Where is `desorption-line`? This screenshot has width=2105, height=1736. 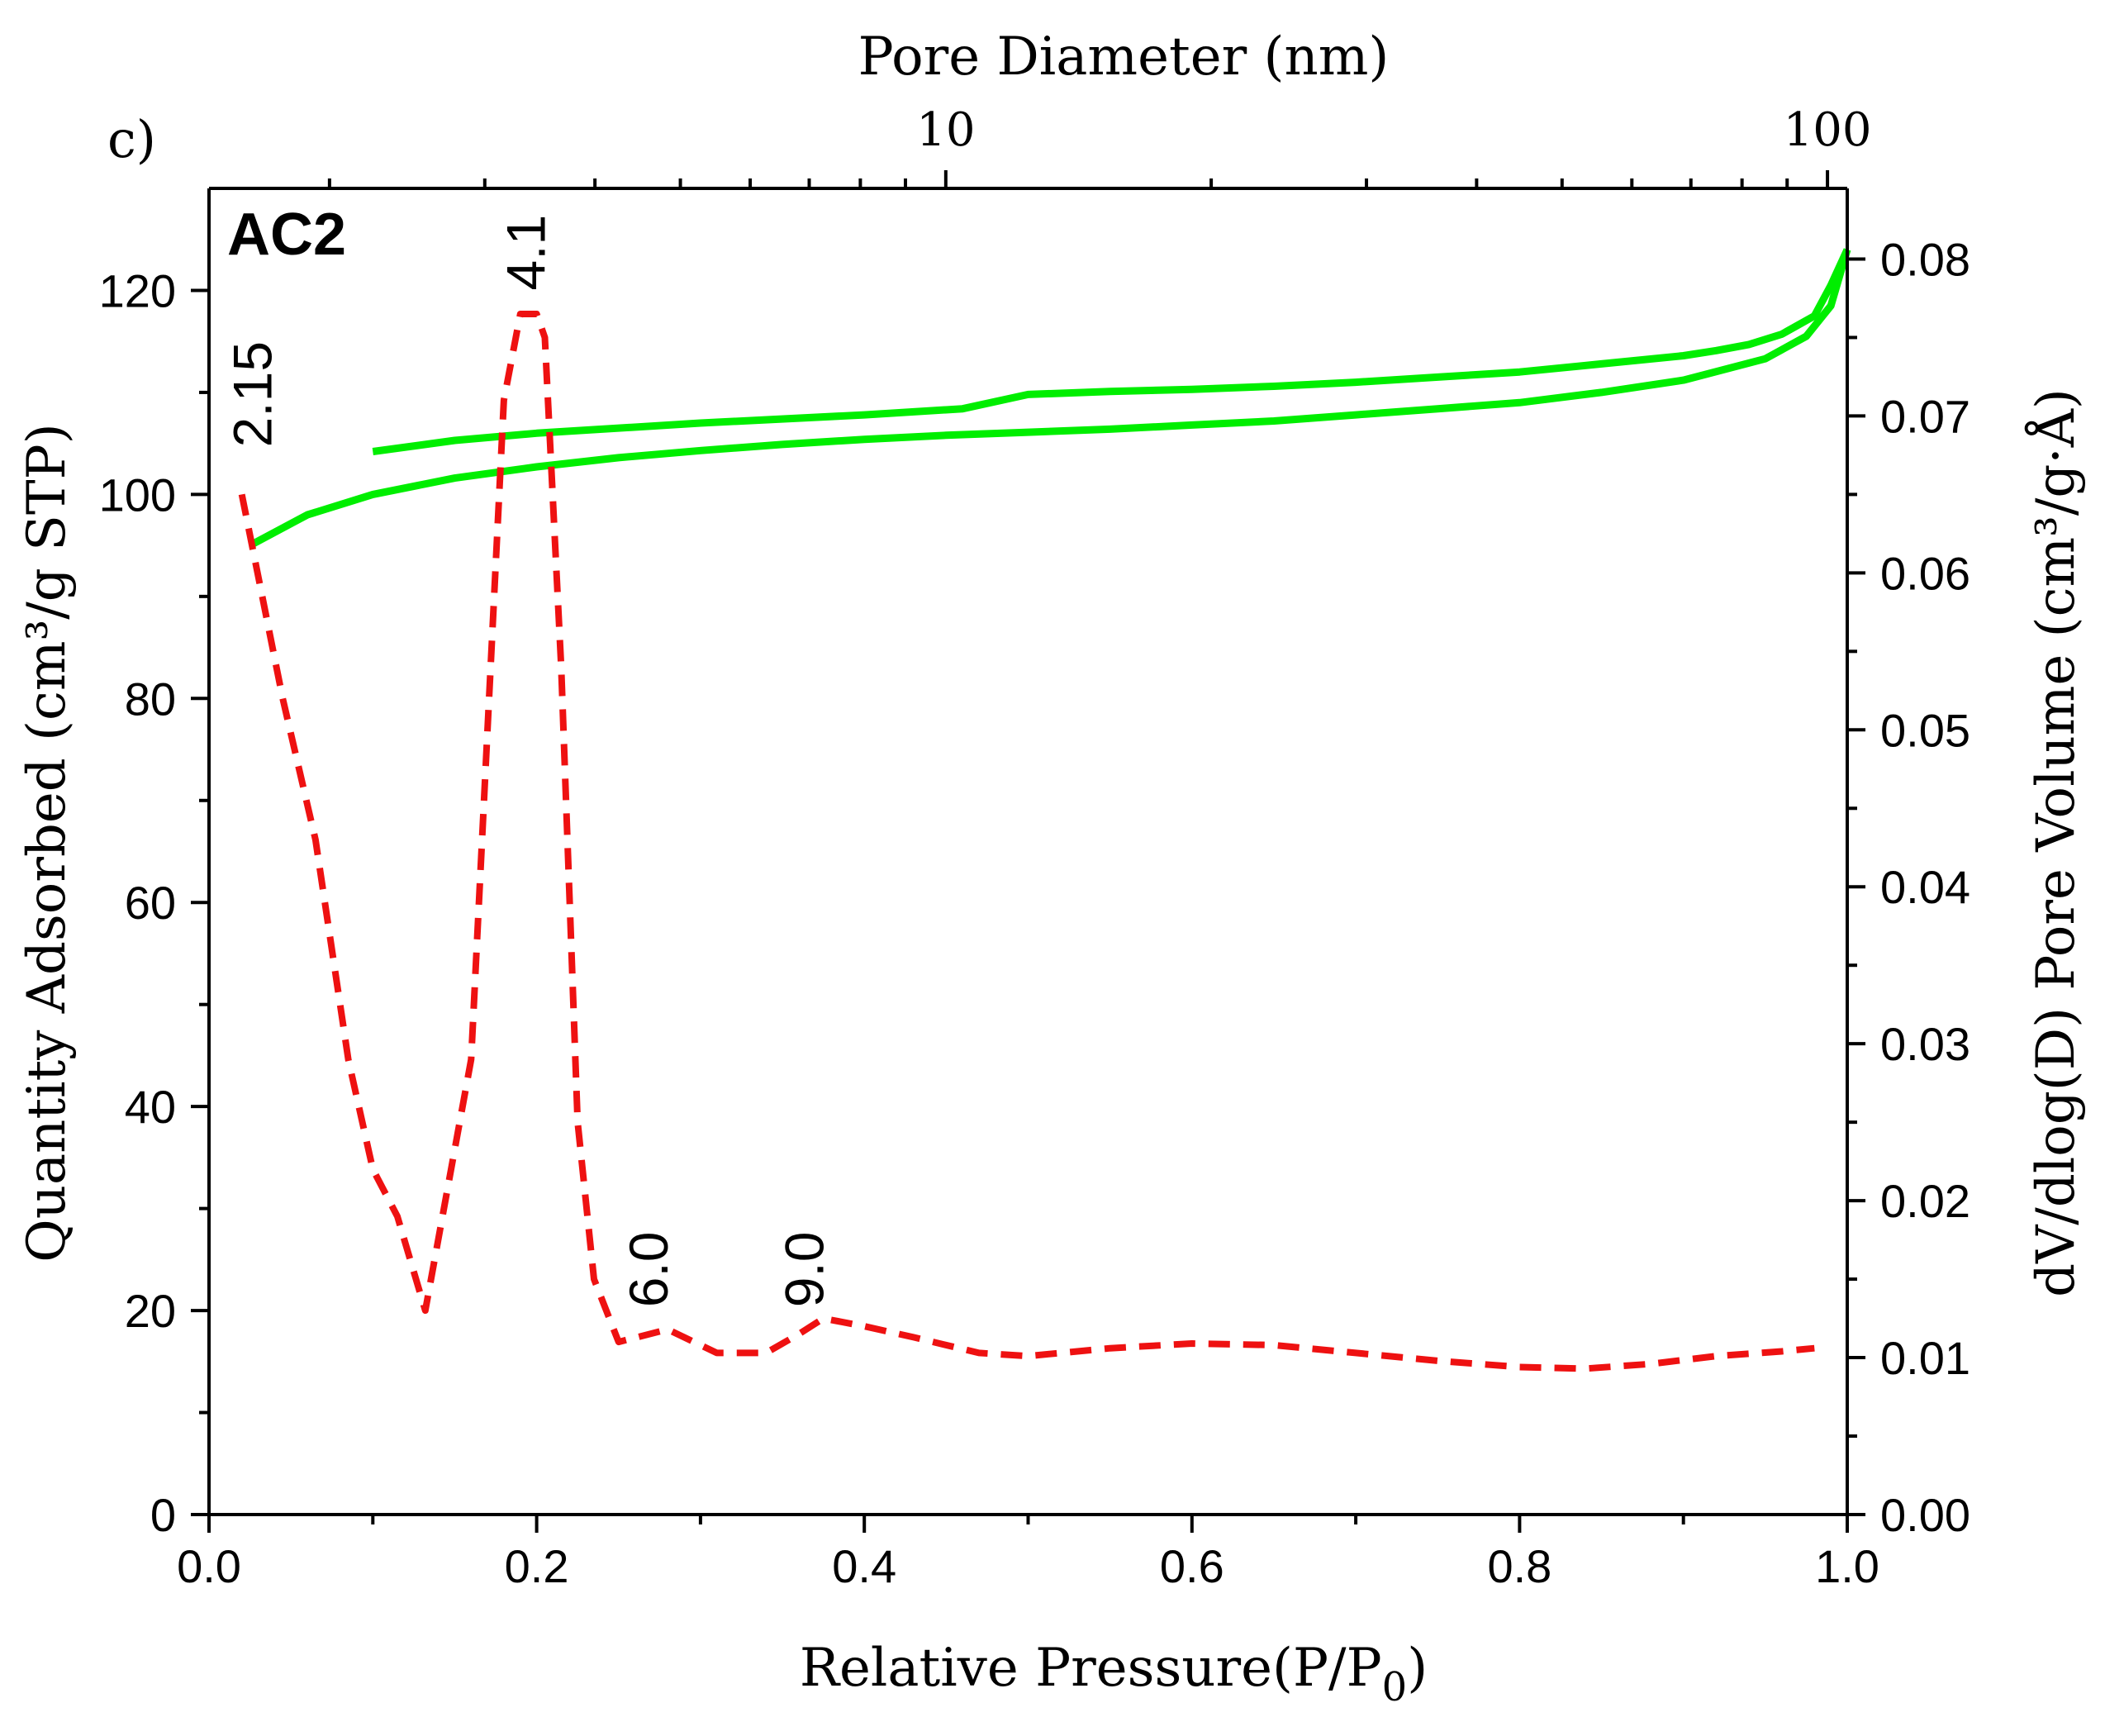 desorption-line is located at coordinates (1111, 352).